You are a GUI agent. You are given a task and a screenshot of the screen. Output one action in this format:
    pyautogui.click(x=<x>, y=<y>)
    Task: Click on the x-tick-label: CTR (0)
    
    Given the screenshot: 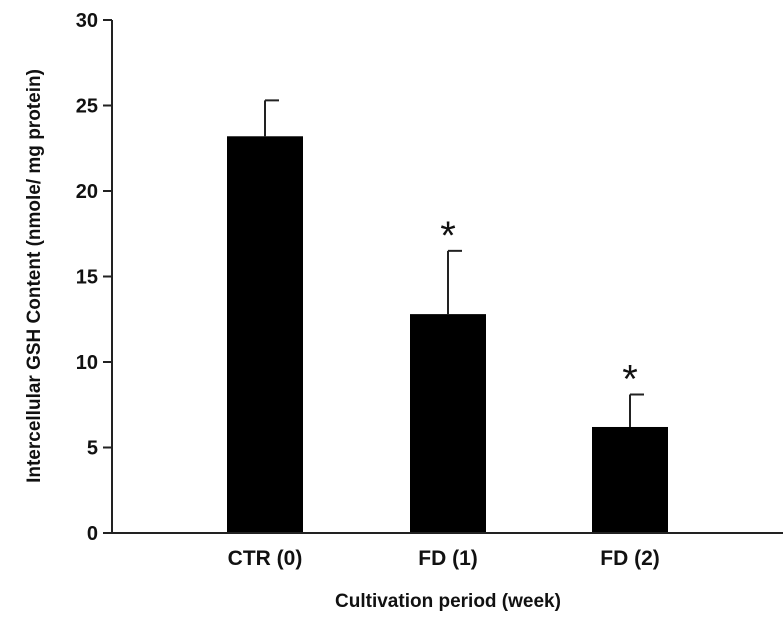 What is the action you would take?
    pyautogui.click(x=265, y=558)
    